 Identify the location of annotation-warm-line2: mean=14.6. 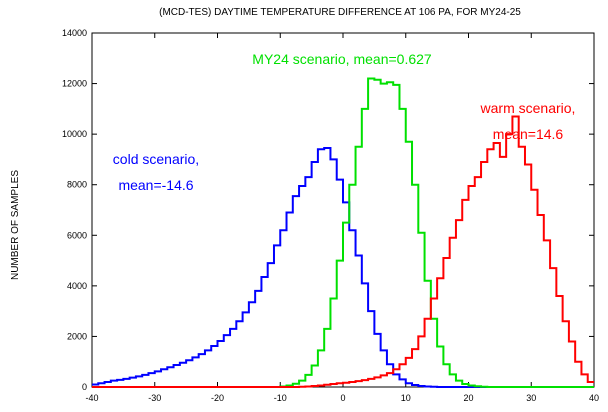
(528, 134).